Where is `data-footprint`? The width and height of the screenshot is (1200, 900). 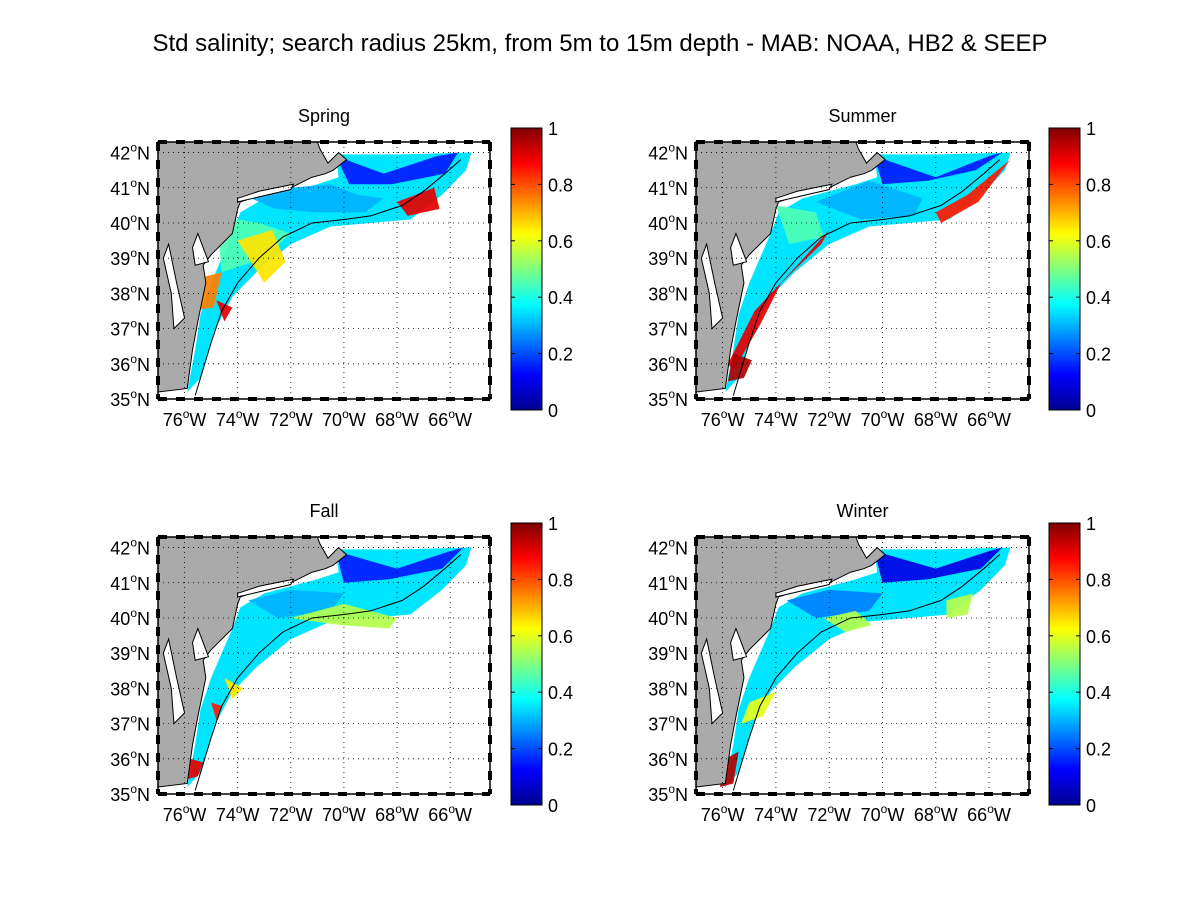
data-footprint is located at coordinates (329, 667).